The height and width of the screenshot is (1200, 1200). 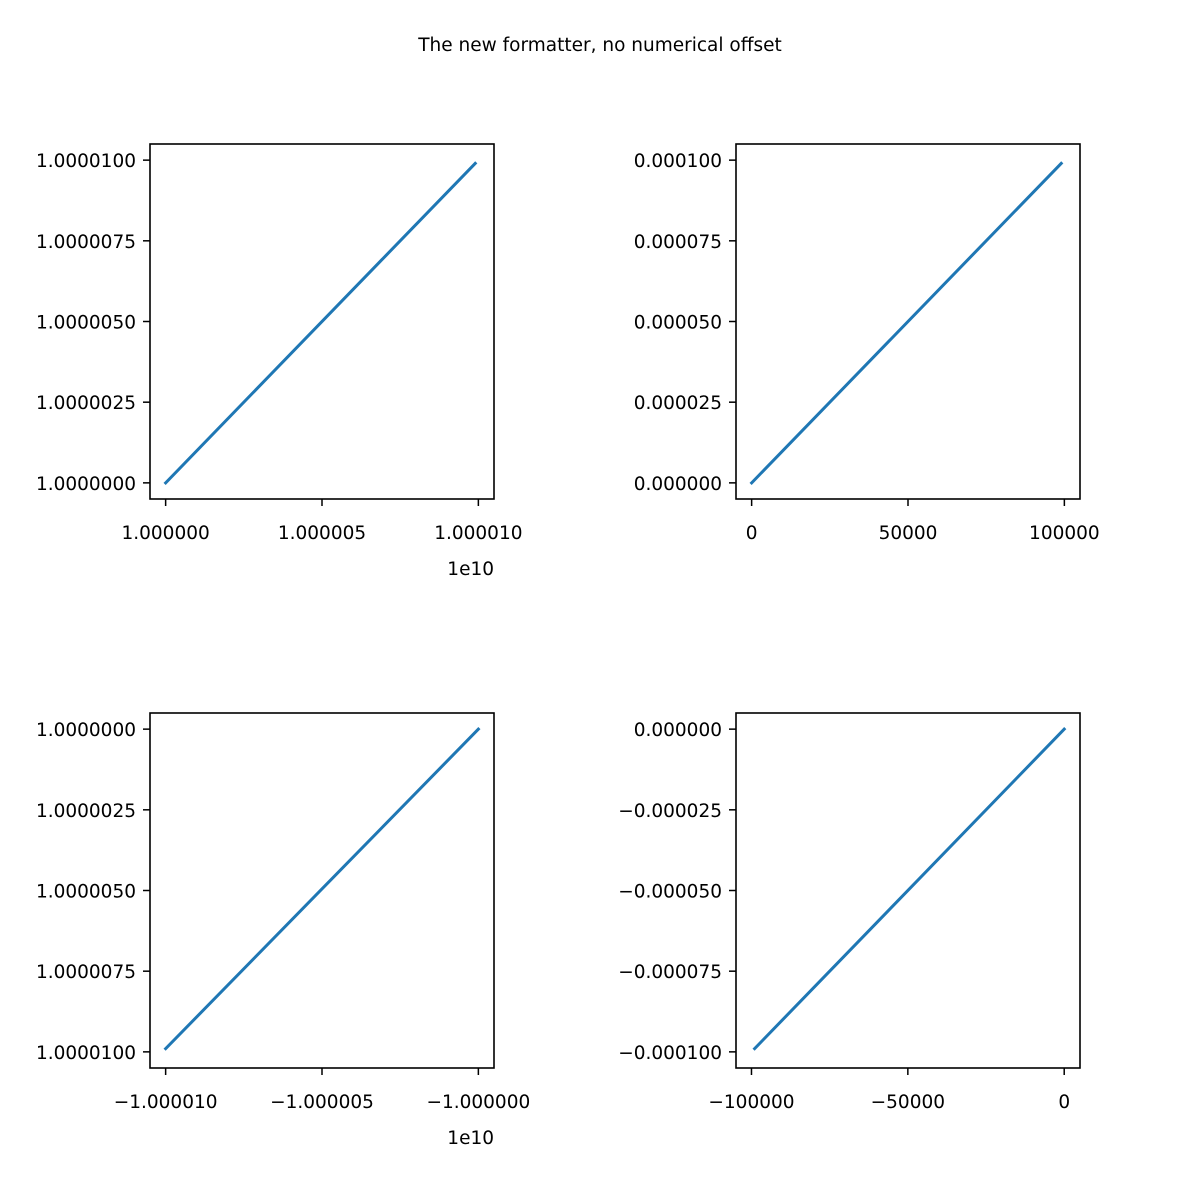 I want to click on y-tick-label: 0.000050, so click(x=678, y=323).